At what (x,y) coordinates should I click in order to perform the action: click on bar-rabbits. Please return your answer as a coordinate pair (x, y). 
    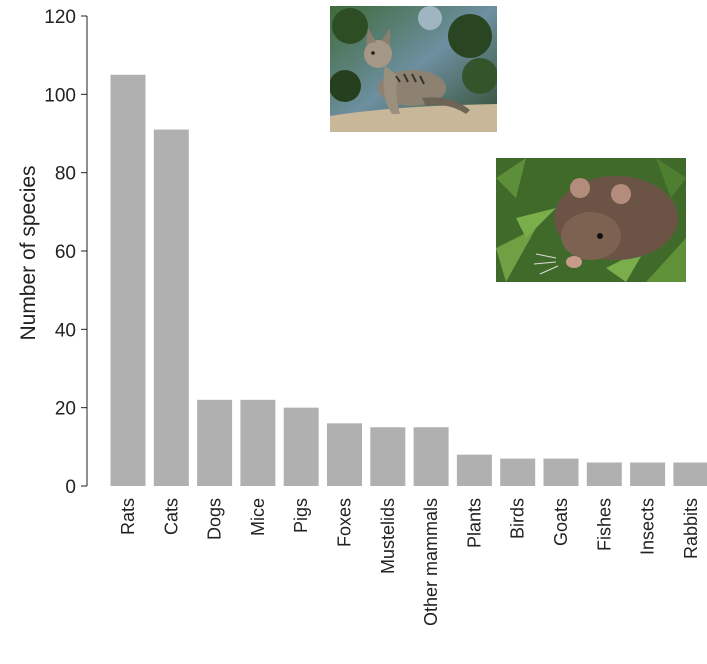
    Looking at the image, I should click on (690, 474).